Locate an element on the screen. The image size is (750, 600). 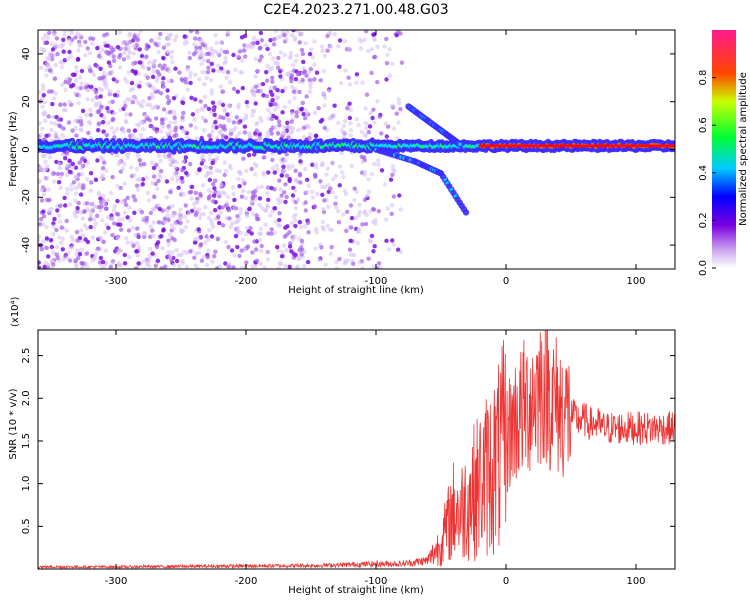
y-tick-label: 2.5 is located at coordinates (26, 356).